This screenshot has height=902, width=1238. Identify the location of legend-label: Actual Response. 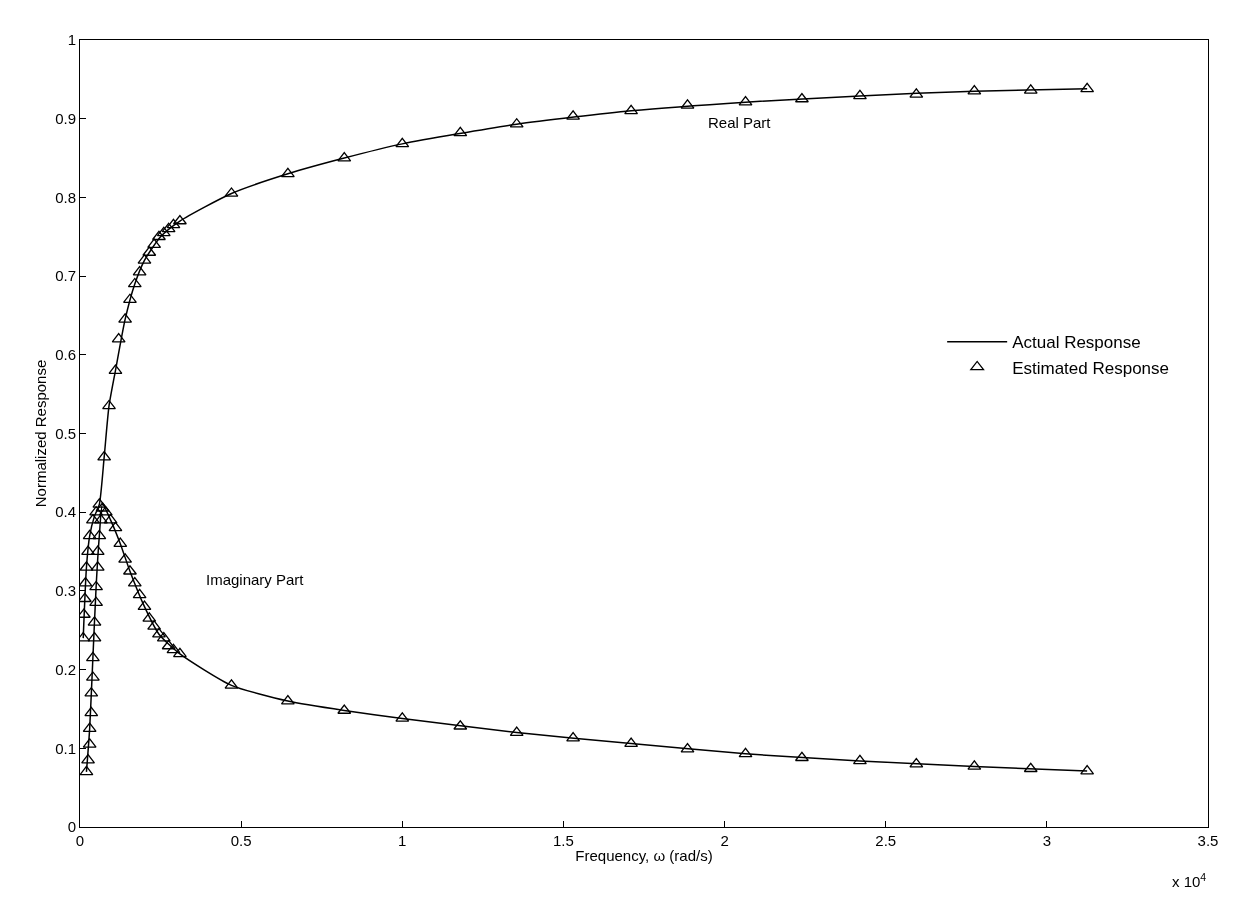
(1076, 343).